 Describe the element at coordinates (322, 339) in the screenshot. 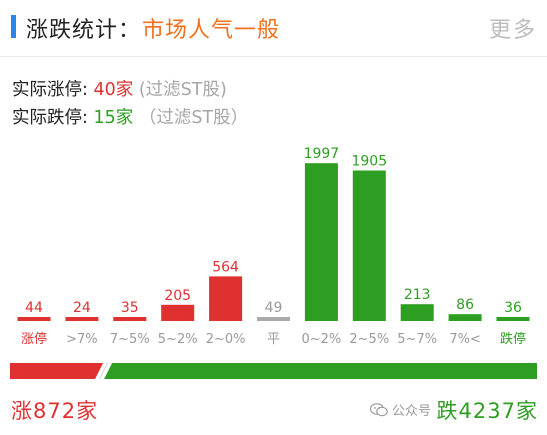

I see `category-label: 0~2%` at that location.